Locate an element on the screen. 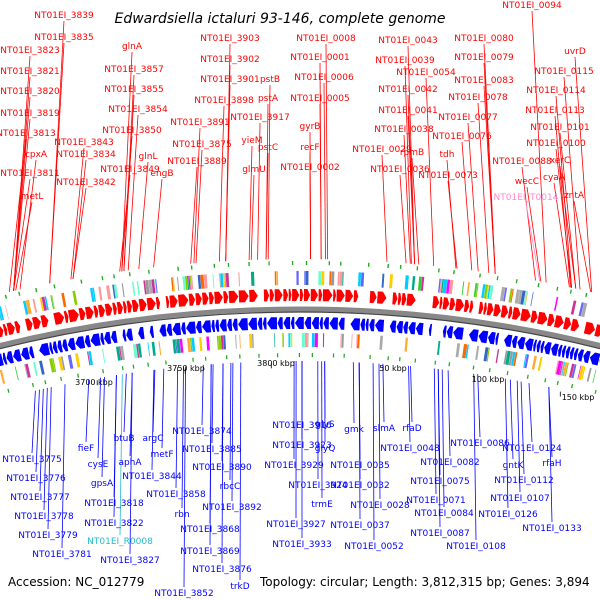 Image resolution: width=600 pixels, height=600 pixels. reverse-gene-label: rbcC is located at coordinates (230, 487).